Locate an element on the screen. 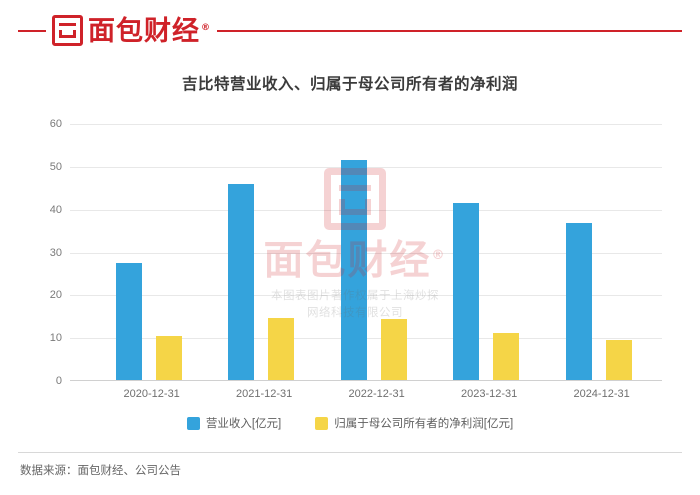 This screenshot has width=700, height=495. x-axis-tick: 2024-12-31 is located at coordinates (601, 394).